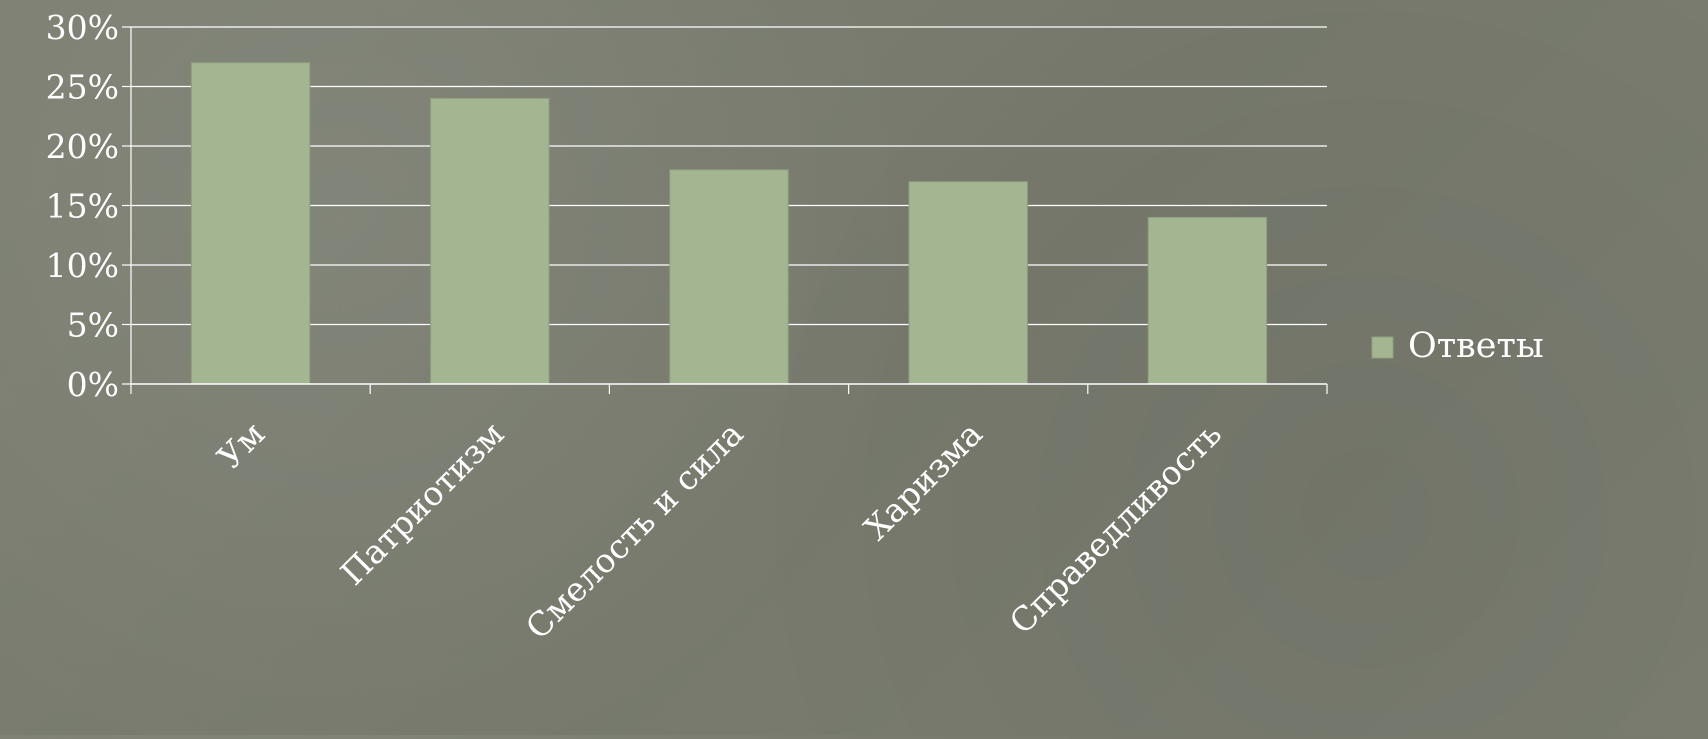 The width and height of the screenshot is (1708, 739). I want to click on y-tick-label: 0%, so click(93, 384).